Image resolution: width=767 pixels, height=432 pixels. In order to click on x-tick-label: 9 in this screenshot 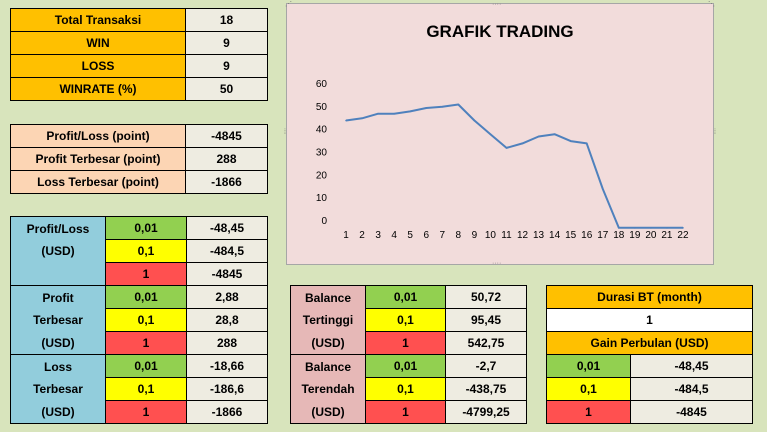, I will do `click(475, 235)`.